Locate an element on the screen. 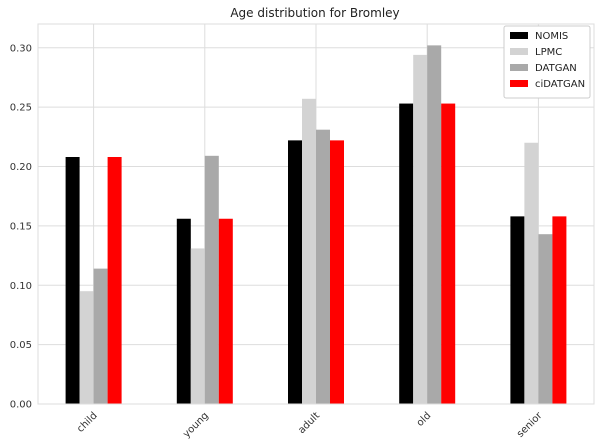 The height and width of the screenshot is (446, 601). y-tick-label: 0.20 is located at coordinates (21, 167).